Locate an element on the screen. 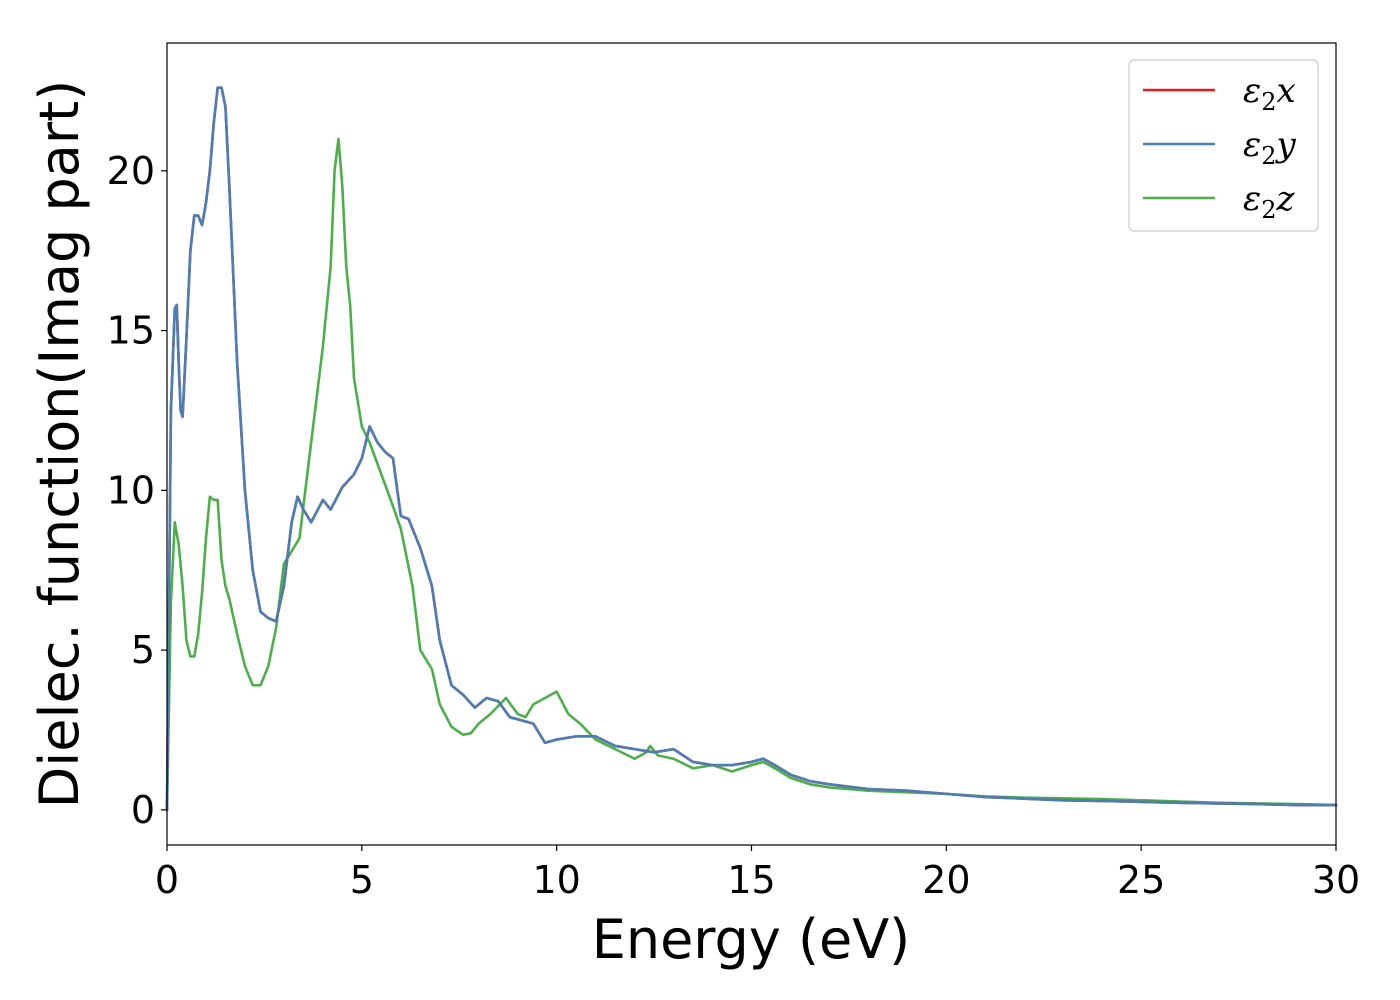 The image size is (1400, 1000). x-tick-label: 25 is located at coordinates (1141, 880).